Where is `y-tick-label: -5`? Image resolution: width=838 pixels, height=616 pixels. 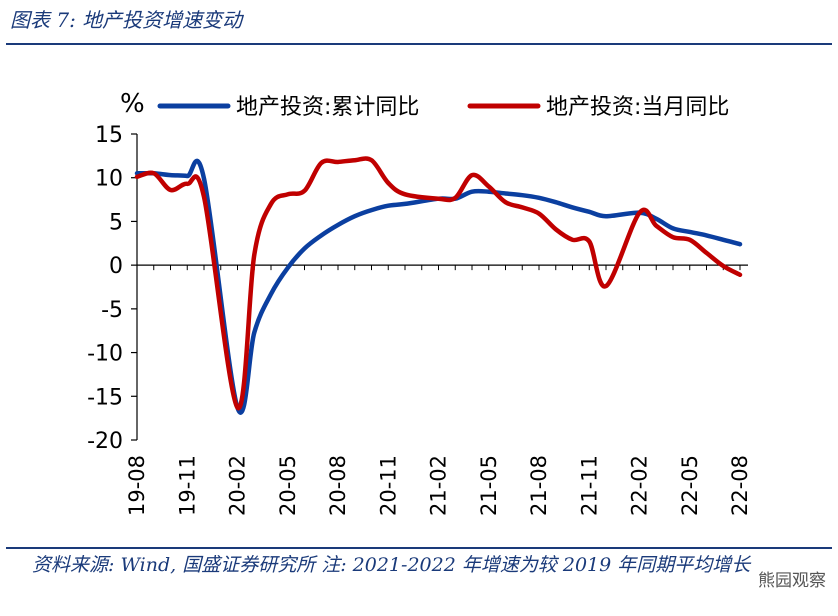
y-tick-label: -5 is located at coordinates (112, 310).